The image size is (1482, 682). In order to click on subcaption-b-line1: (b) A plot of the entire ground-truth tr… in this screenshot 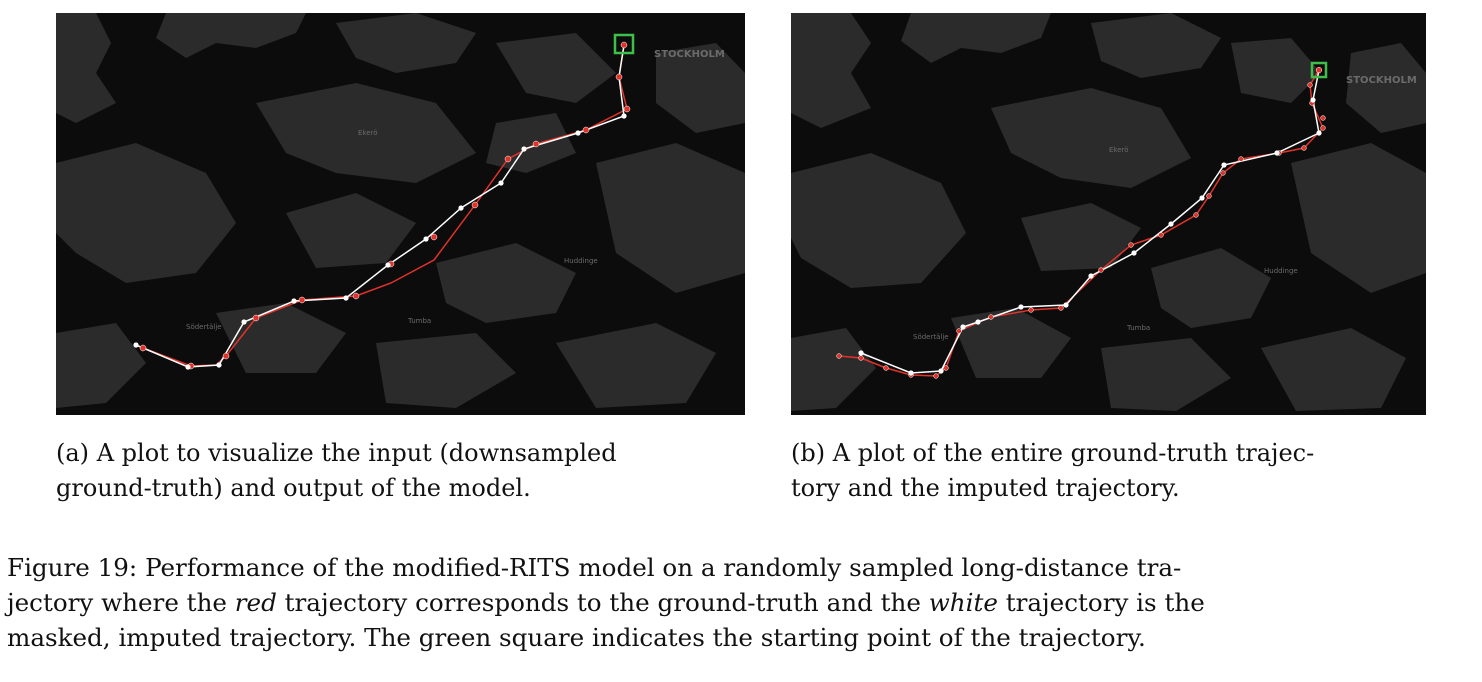, I will do `click(1111, 453)`.